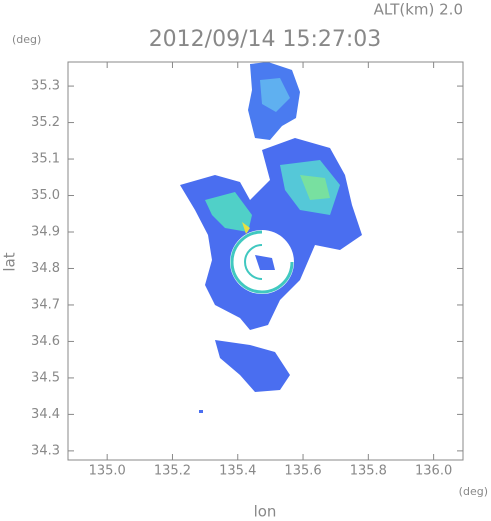  Describe the element at coordinates (265, 512) in the screenshot. I see `x-axis-label: lon` at that location.